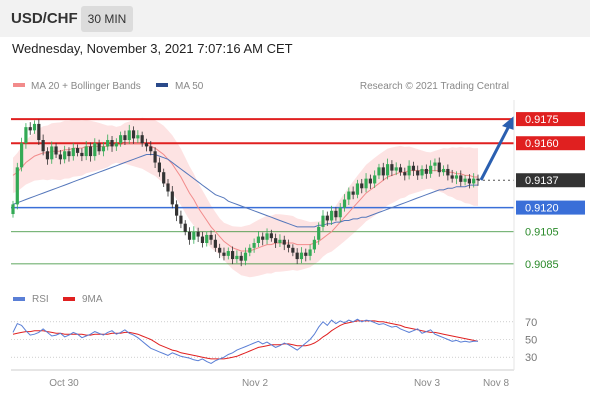  Describe the element at coordinates (40, 299) in the screenshot. I see `rsi-legend-label: RSI` at that location.